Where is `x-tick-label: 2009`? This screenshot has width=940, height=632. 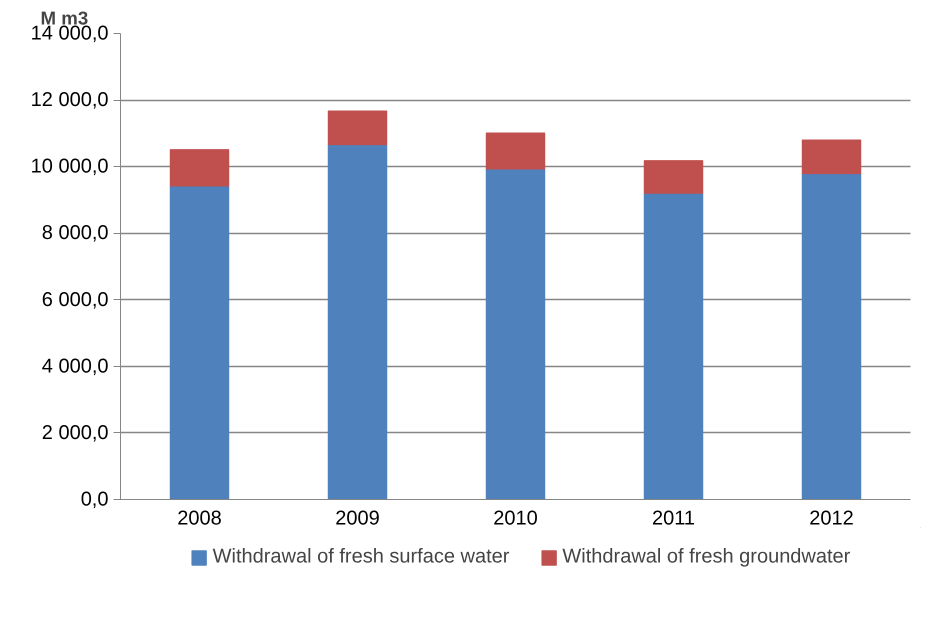 x-tick-label: 2009 is located at coordinates (357, 519).